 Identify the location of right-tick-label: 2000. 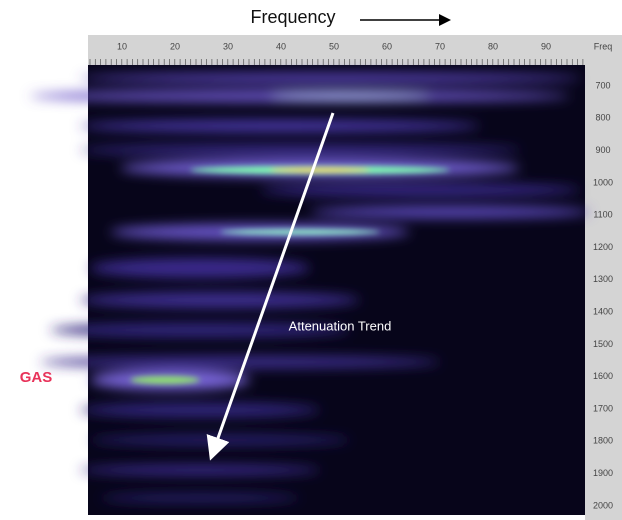
(603, 505).